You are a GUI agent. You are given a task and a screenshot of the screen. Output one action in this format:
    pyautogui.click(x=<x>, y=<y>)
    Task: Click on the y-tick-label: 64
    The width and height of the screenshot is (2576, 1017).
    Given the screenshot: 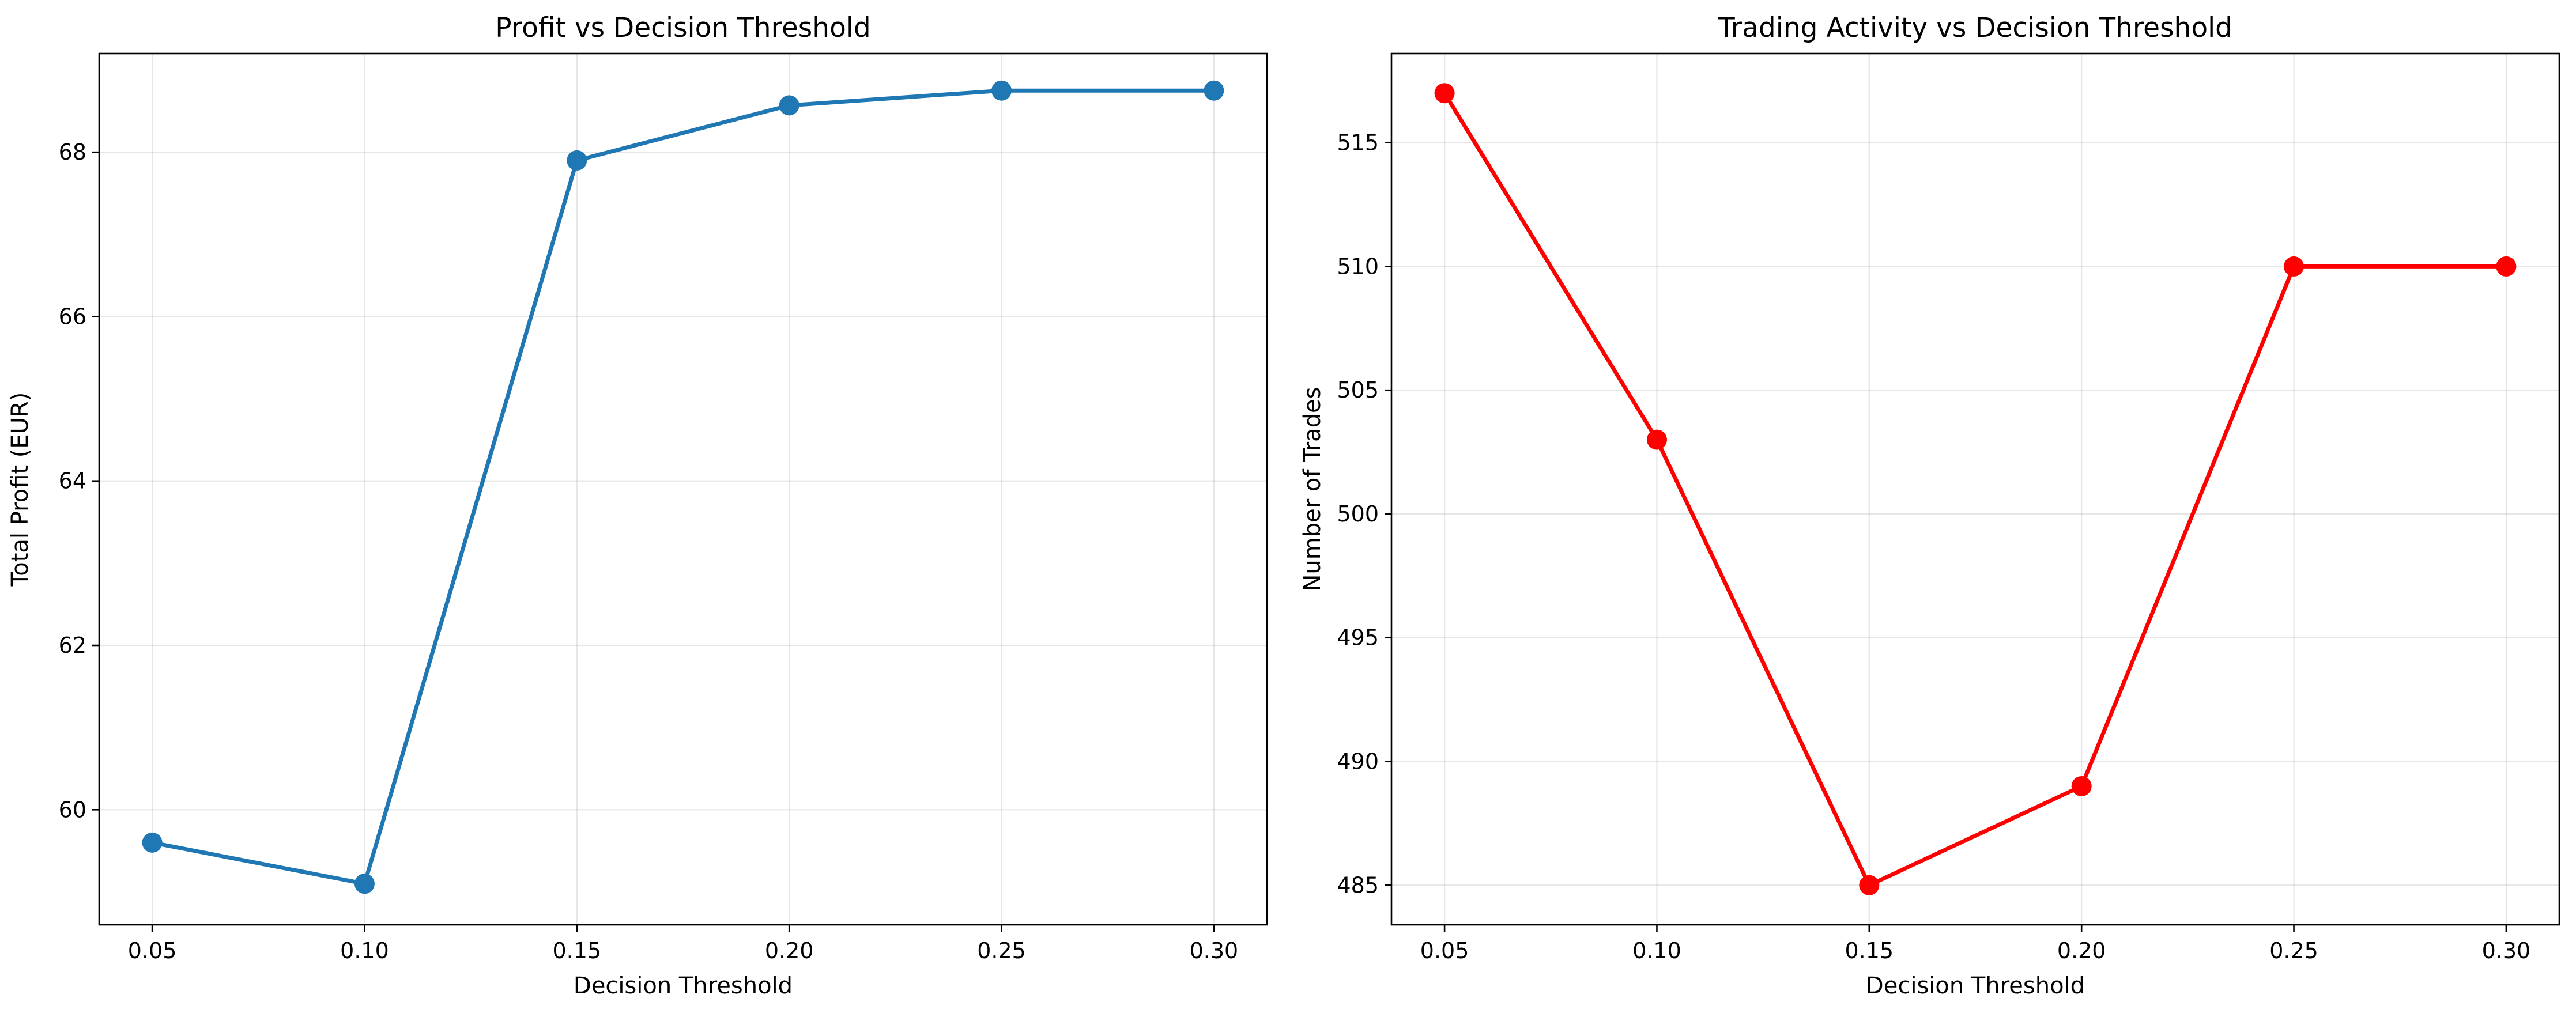 What is the action you would take?
    pyautogui.click(x=72, y=481)
    